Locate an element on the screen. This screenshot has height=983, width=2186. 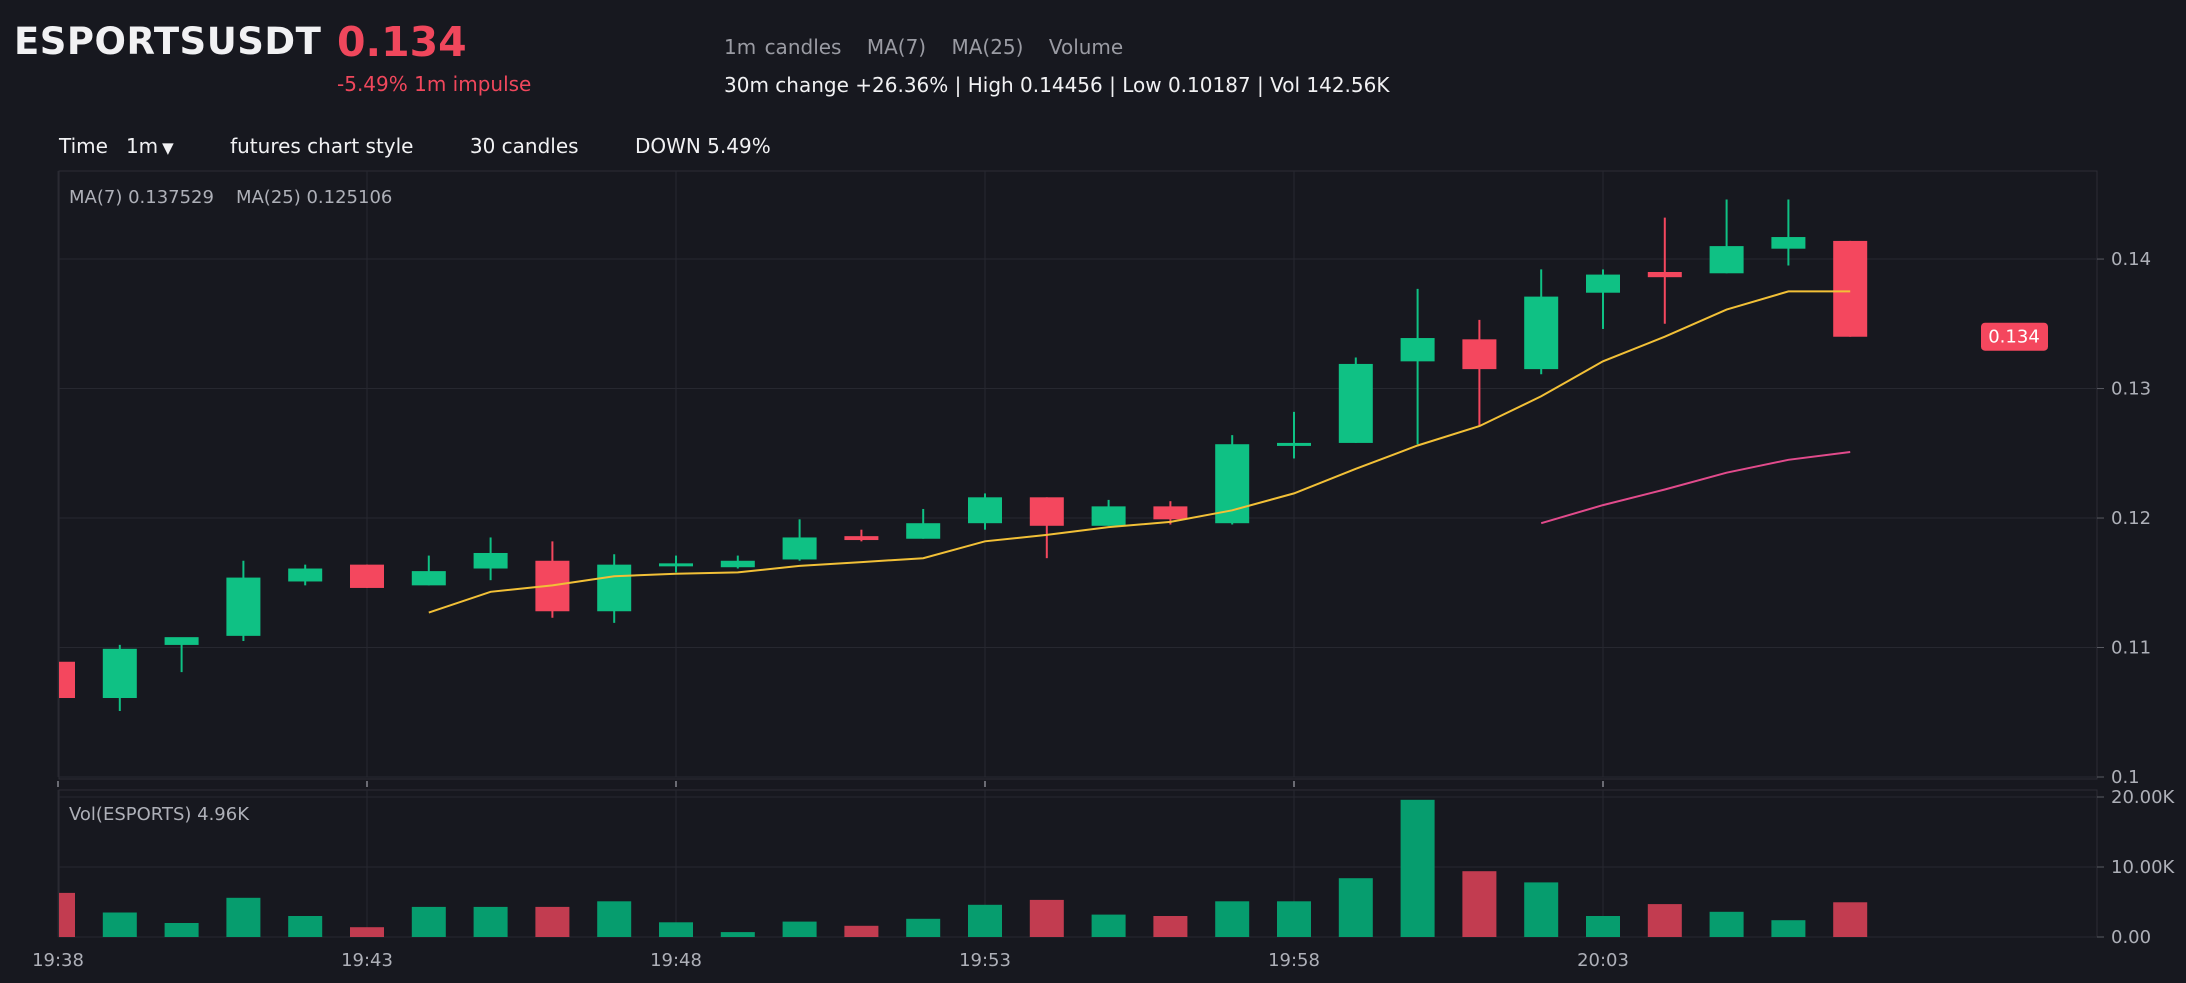
ma7-legend: MA(7) 0.137529 is located at coordinates (141, 197).